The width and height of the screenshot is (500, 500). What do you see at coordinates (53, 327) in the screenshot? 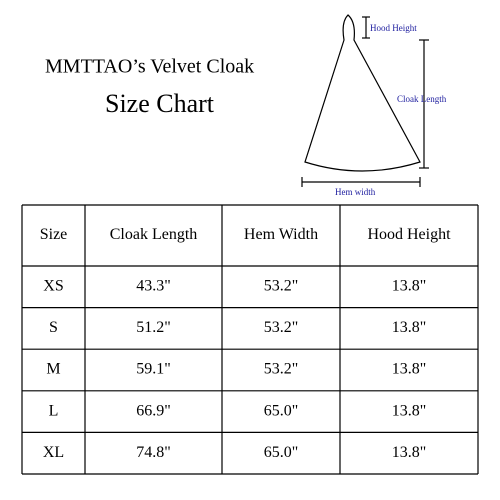
I see `cell: S` at bounding box center [53, 327].